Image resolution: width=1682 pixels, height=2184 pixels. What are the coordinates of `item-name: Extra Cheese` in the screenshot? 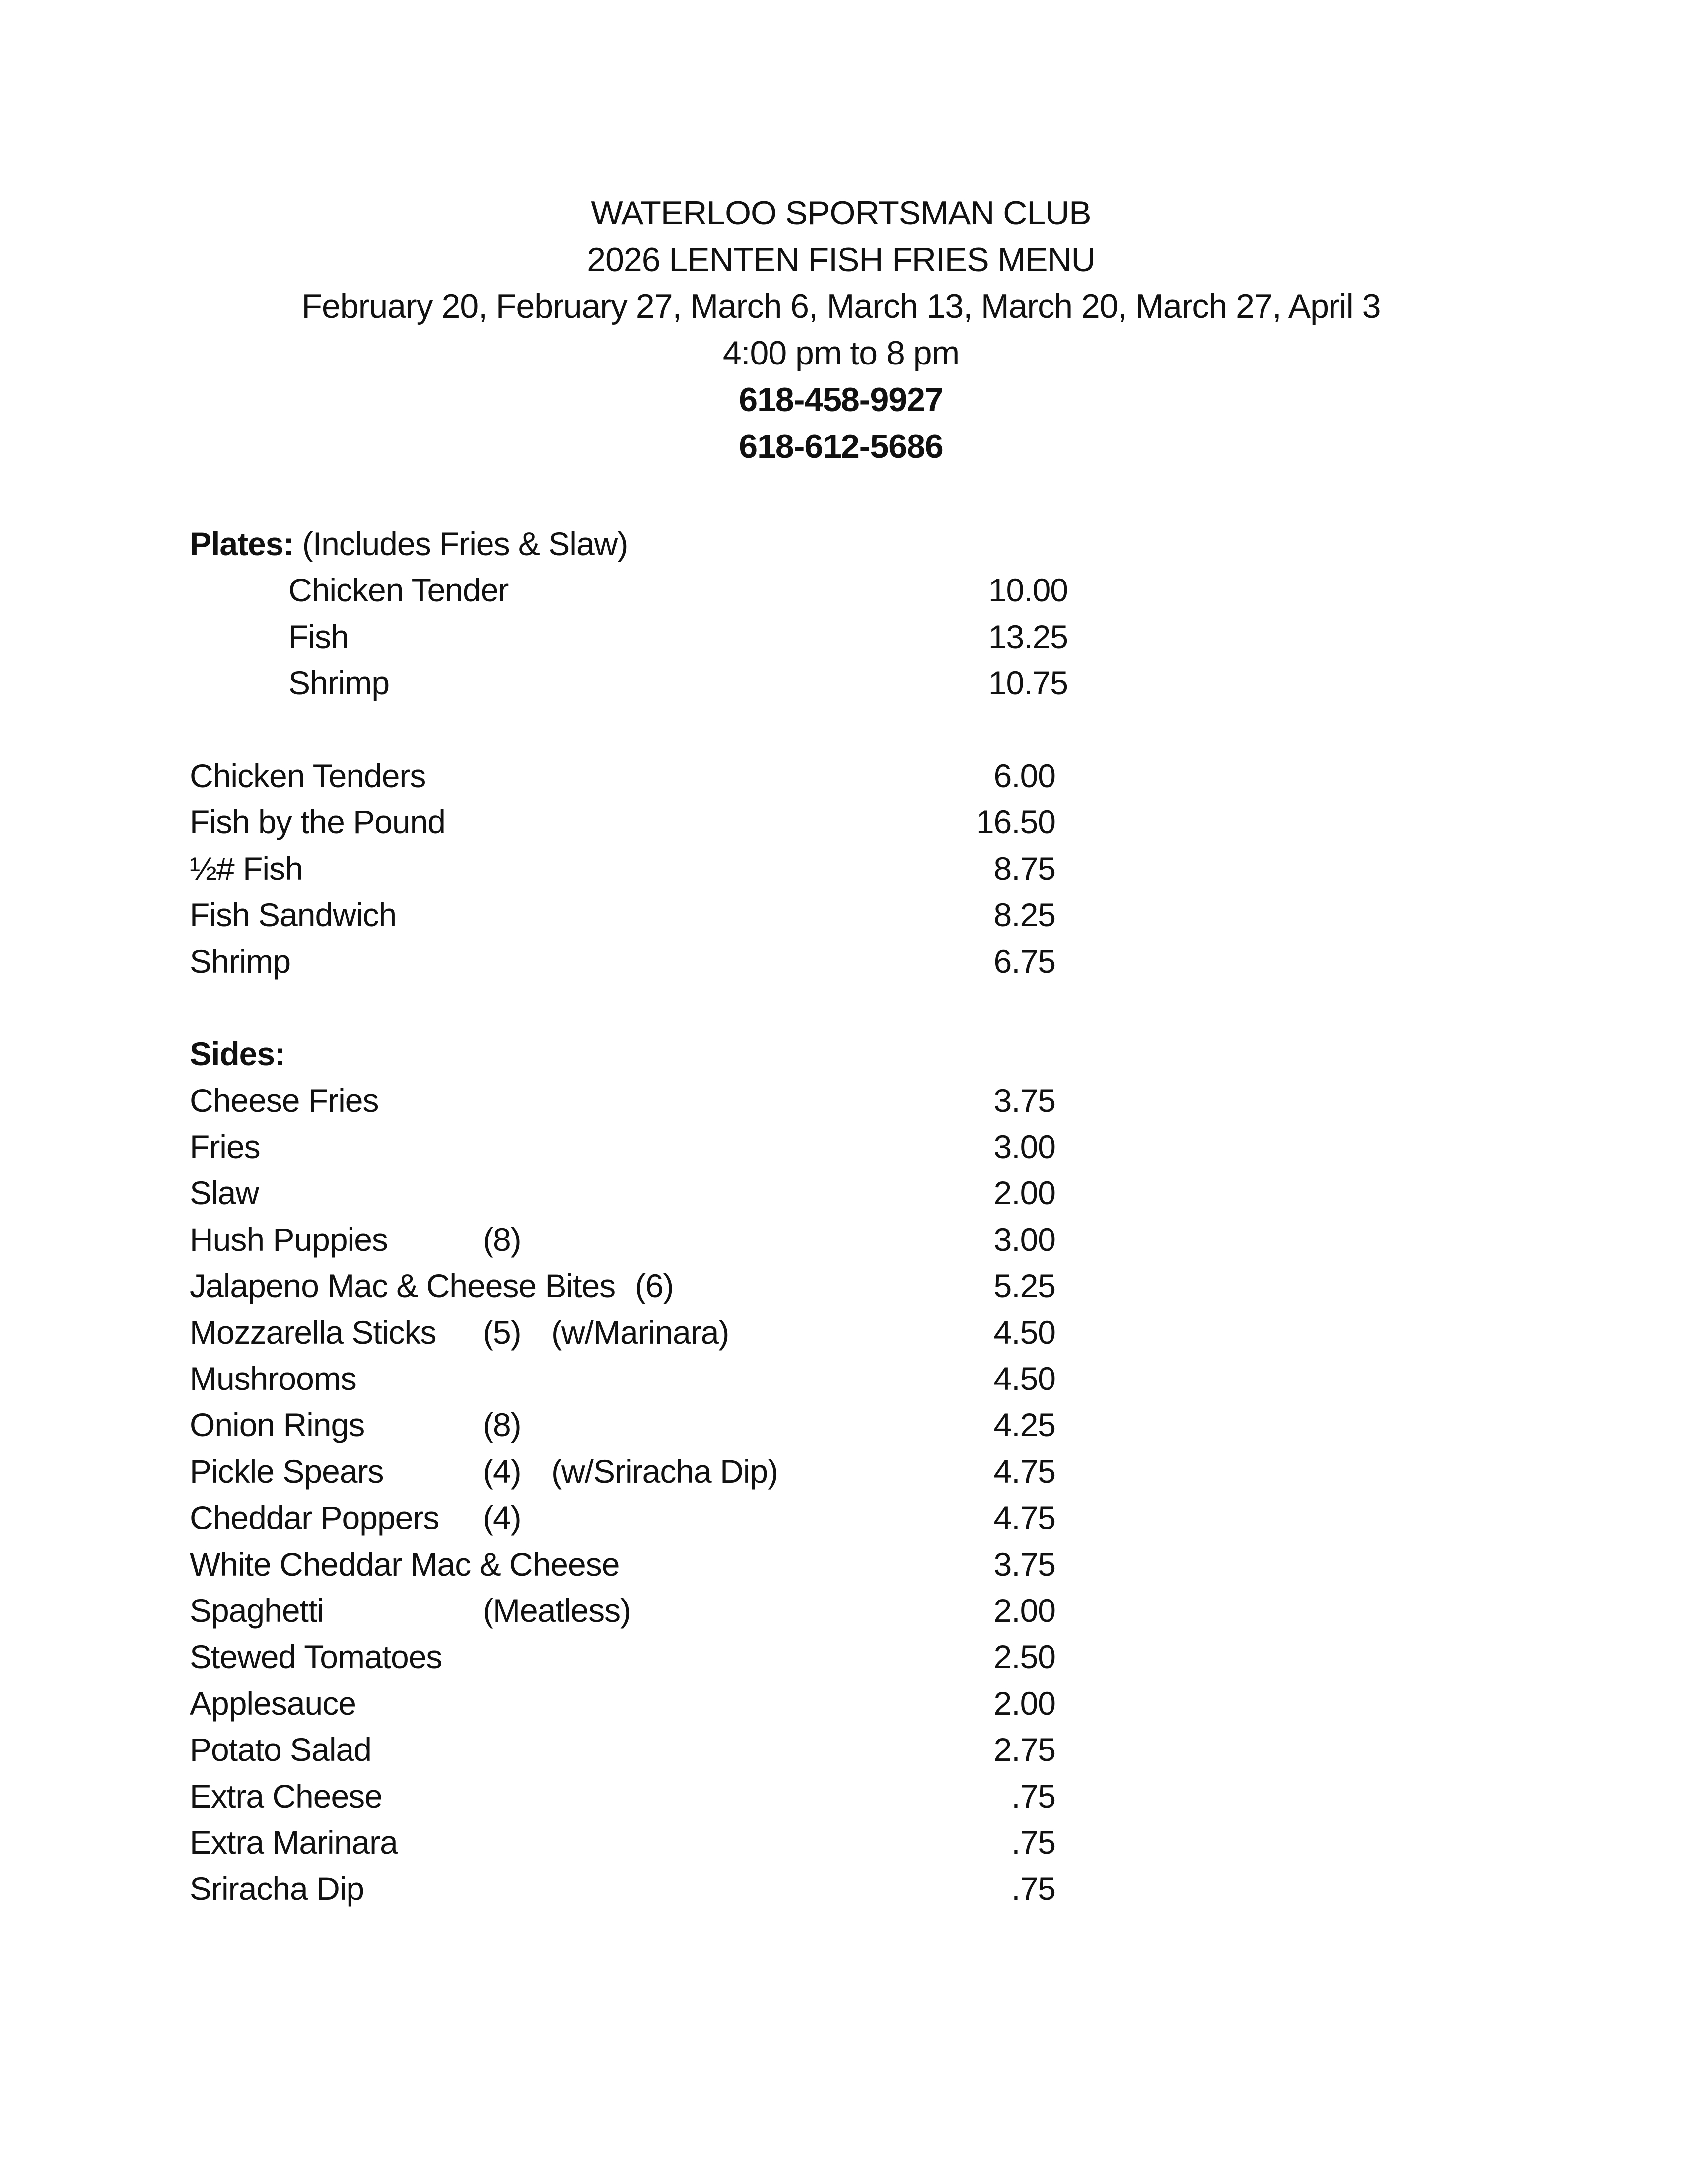 It's located at (286, 1796).